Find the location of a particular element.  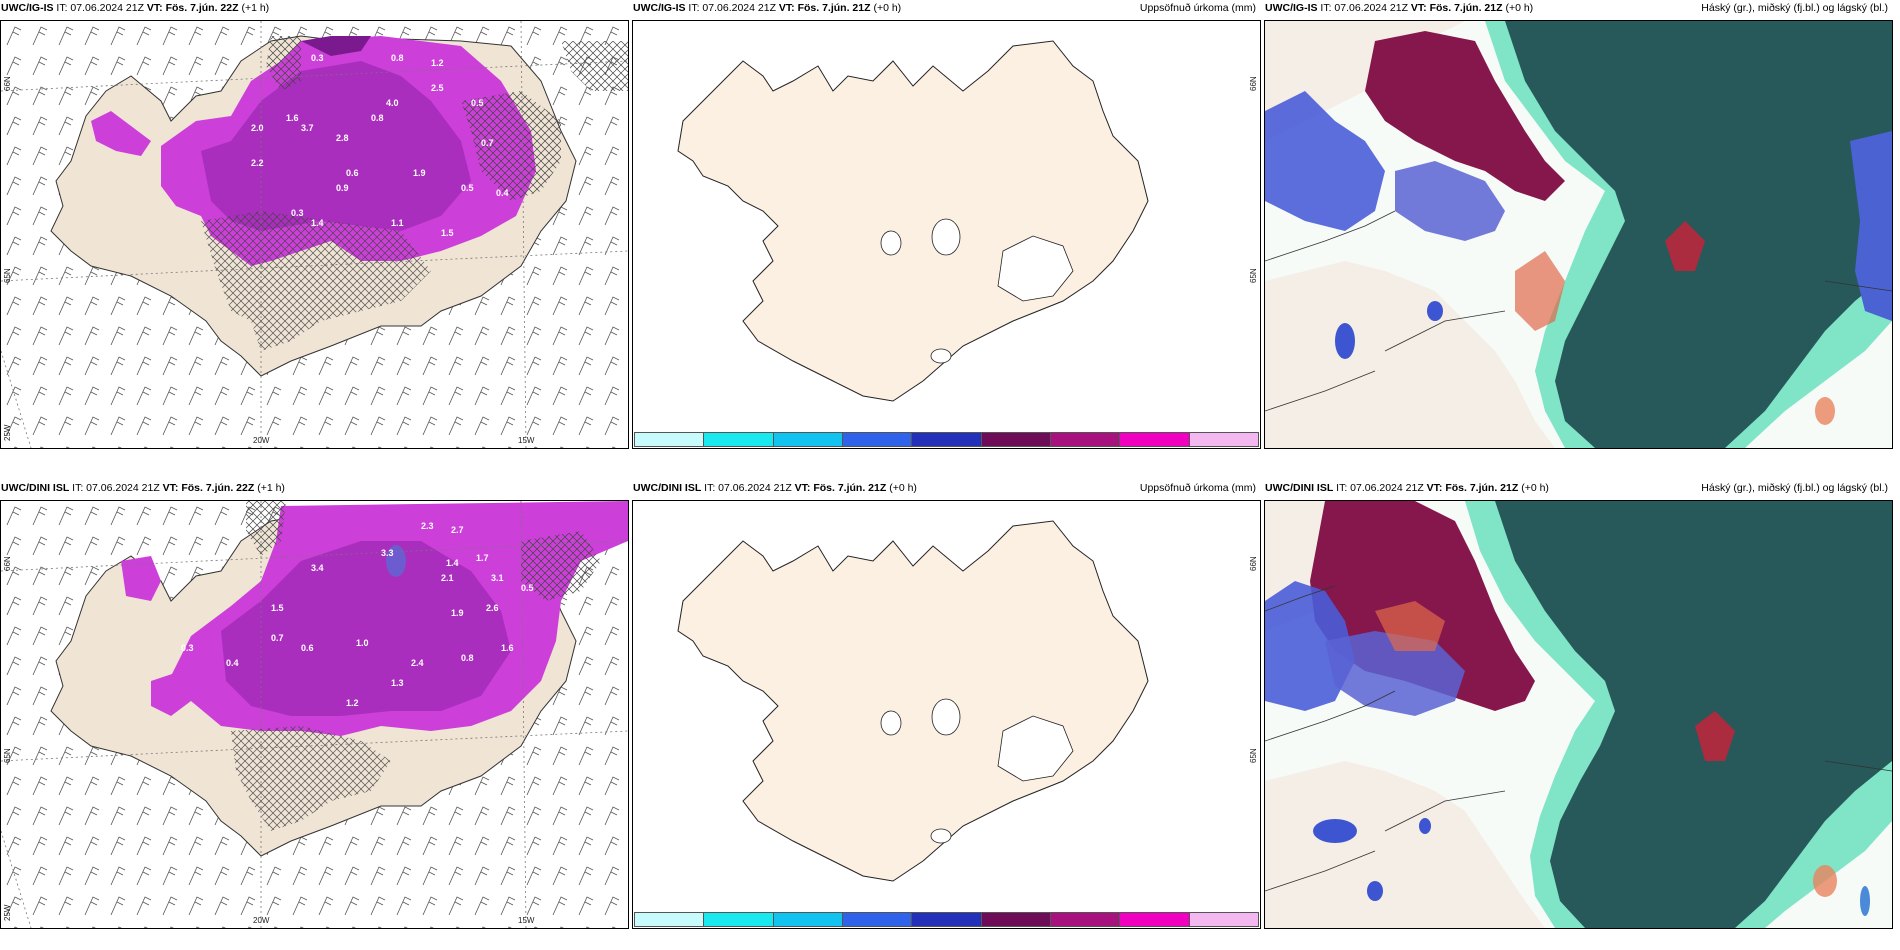

iceland-land is located at coordinates (913, 701).